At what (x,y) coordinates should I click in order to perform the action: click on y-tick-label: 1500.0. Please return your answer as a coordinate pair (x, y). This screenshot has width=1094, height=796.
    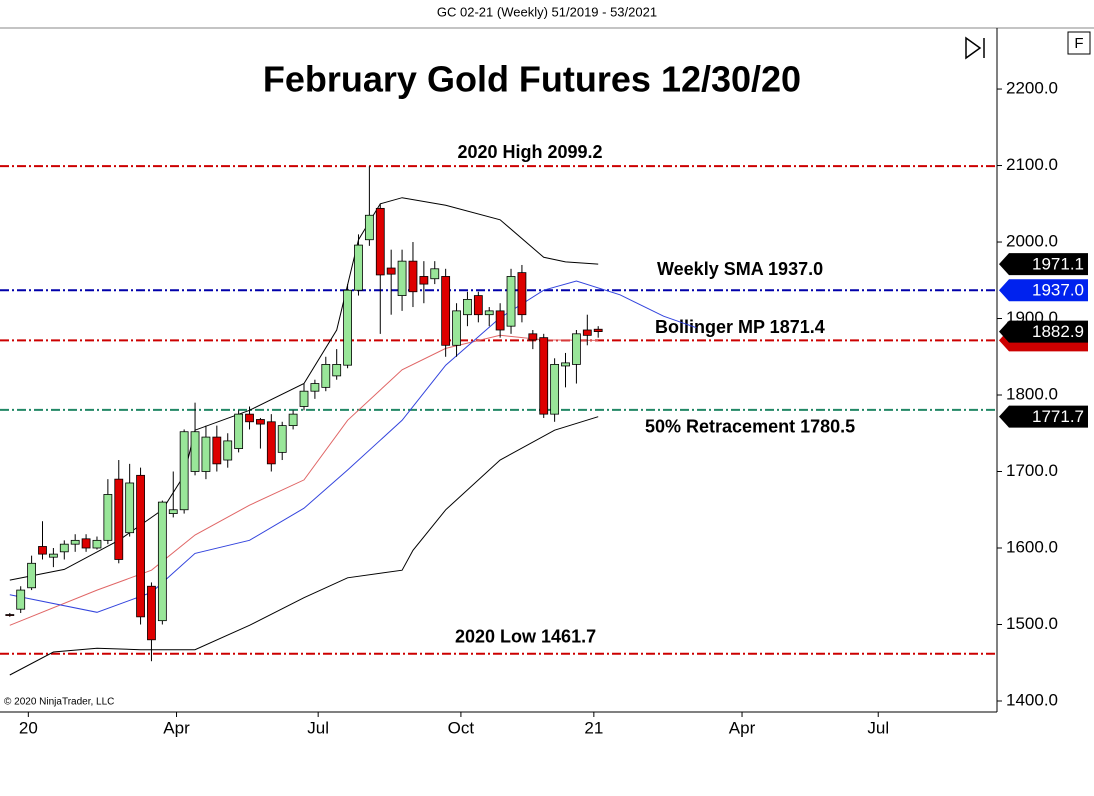
    Looking at the image, I should click on (1032, 623).